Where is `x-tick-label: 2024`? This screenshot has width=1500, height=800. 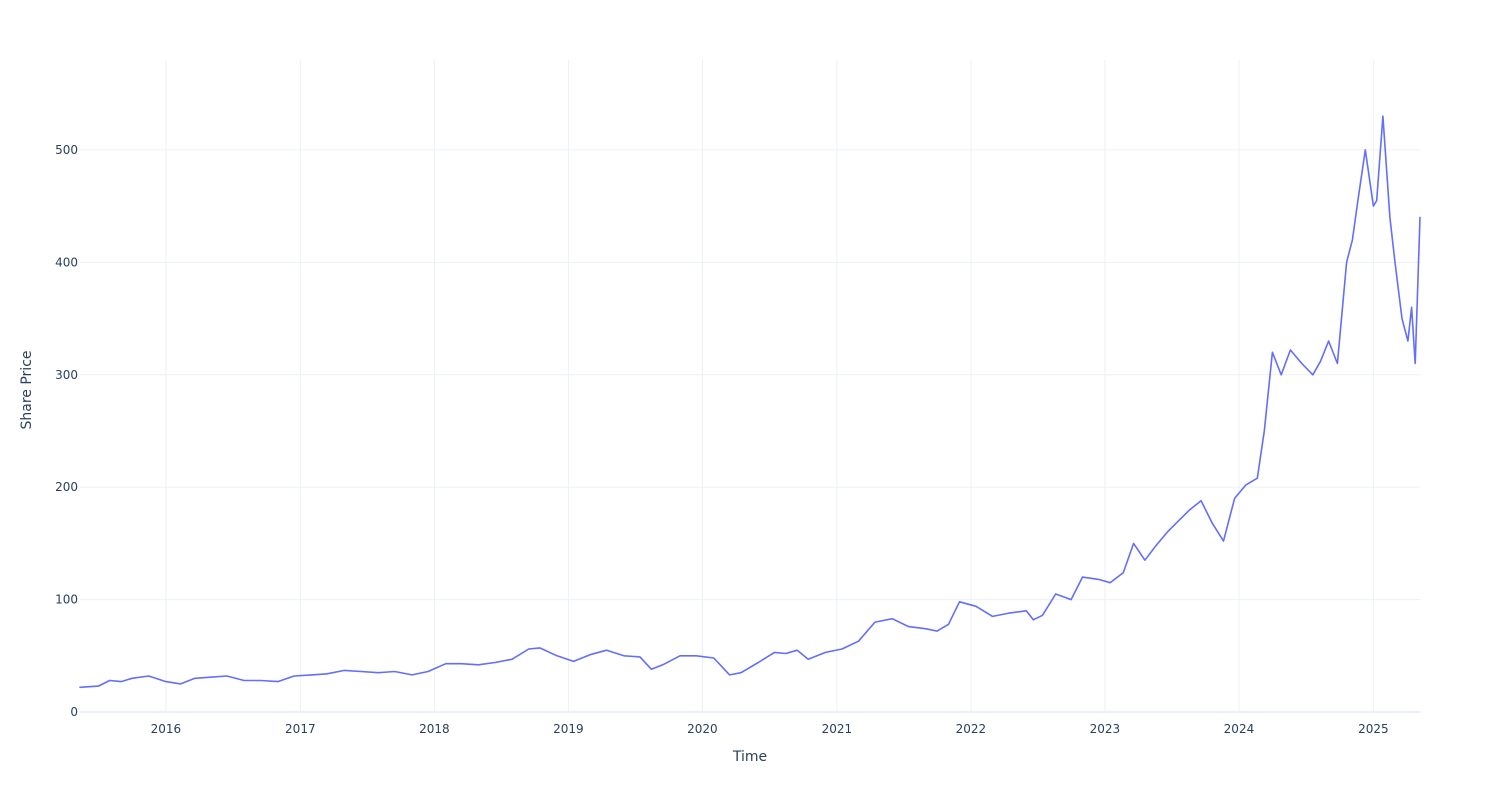 x-tick-label: 2024 is located at coordinates (1239, 729).